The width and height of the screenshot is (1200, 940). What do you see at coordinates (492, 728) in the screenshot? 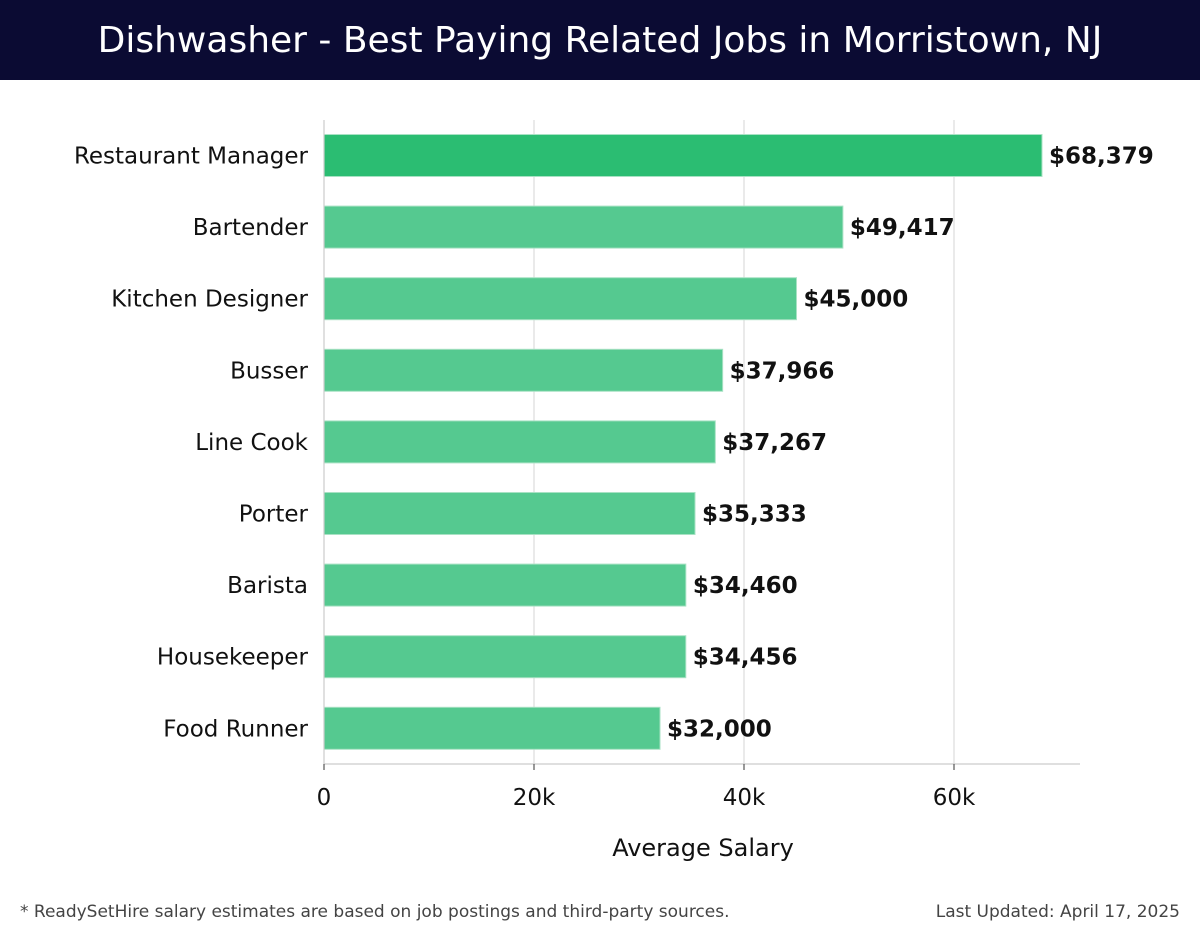
I see `bar-food-runner` at bounding box center [492, 728].